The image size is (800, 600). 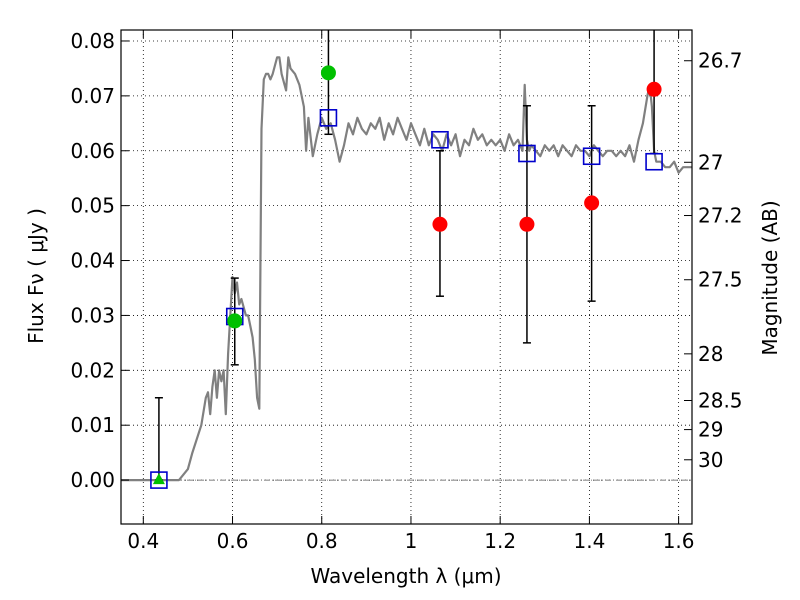 What do you see at coordinates (92, 41) in the screenshot?
I see `y-tick-label: 0.08` at bounding box center [92, 41].